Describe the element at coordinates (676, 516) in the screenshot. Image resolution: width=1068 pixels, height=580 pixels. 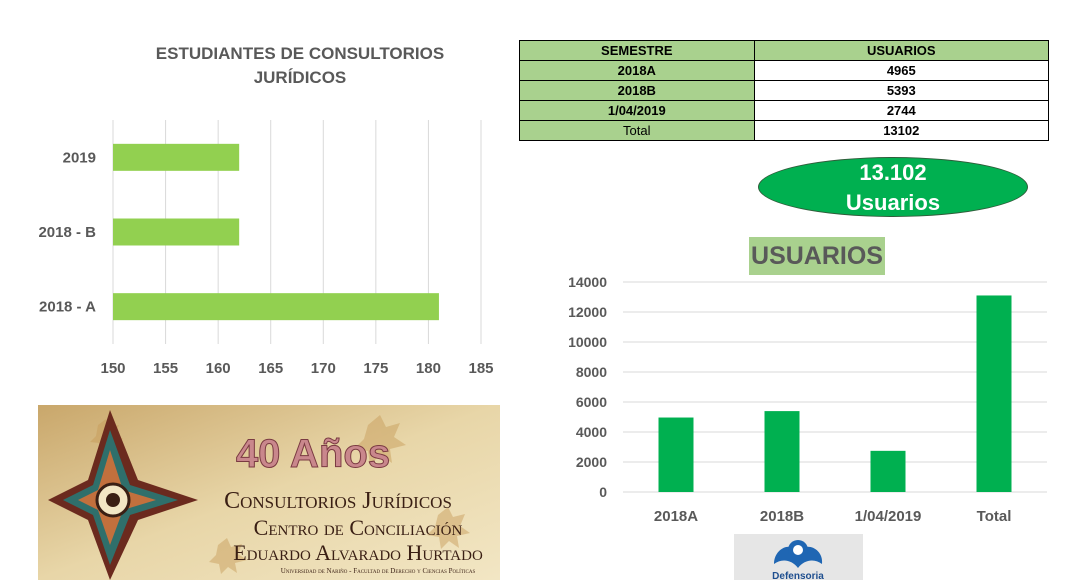
I see `x-category-label: 2018A` at that location.